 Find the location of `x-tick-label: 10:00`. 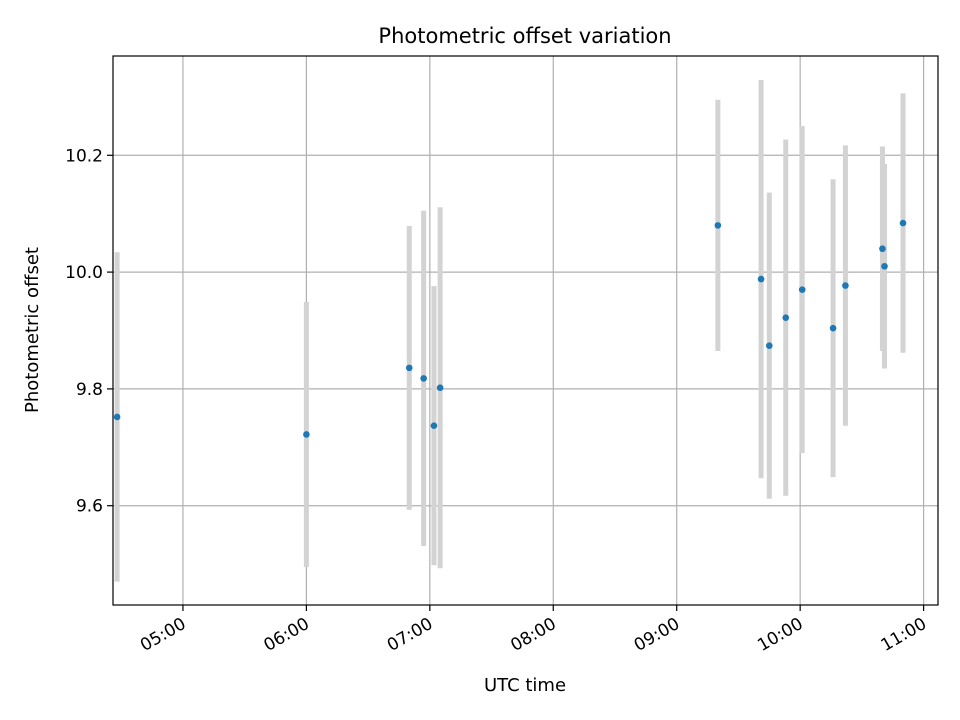

x-tick-label: 10:00 is located at coordinates (780, 635).